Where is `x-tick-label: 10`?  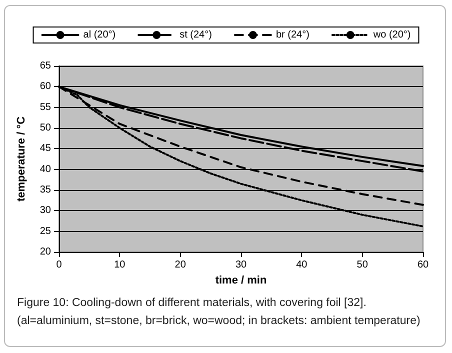 x-tick-label: 10 is located at coordinates (120, 265).